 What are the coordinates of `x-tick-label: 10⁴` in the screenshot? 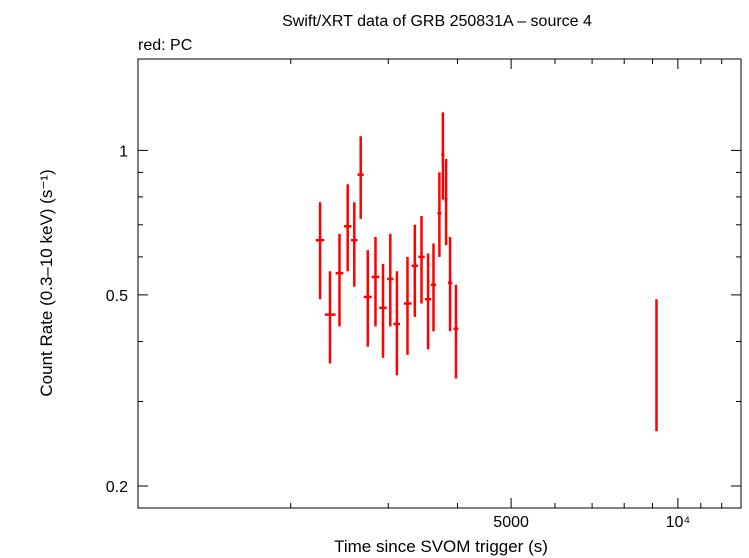 It's located at (678, 522).